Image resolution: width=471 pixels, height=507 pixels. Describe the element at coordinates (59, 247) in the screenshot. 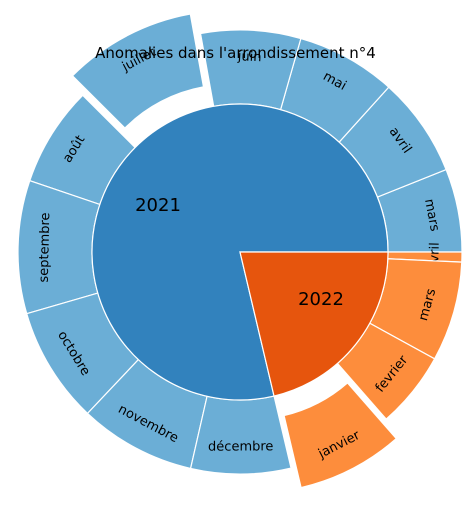

I see `outer-wedge-2021-septembre` at that location.